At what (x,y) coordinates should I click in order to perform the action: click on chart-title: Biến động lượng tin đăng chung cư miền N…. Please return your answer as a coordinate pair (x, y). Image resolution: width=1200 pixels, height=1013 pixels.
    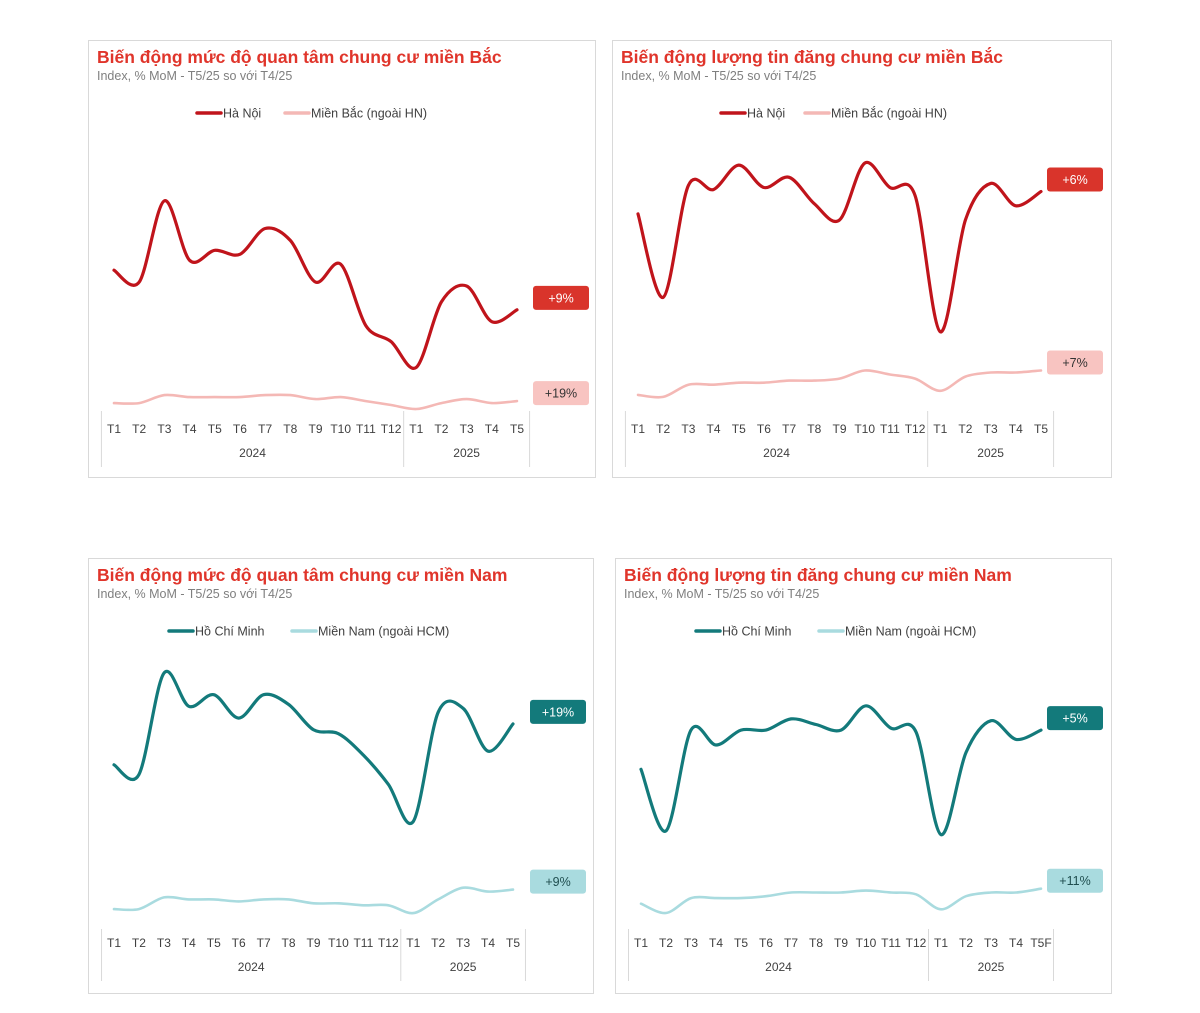
    Looking at the image, I should click on (818, 575).